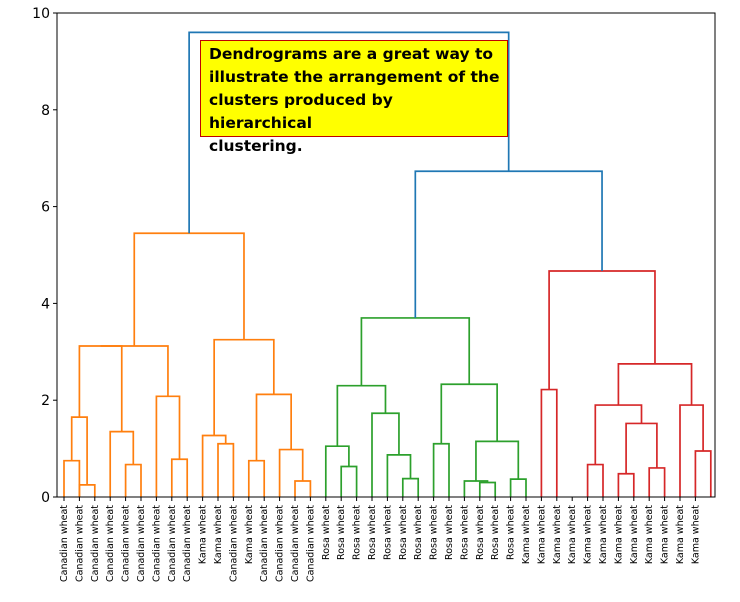 Image resolution: width=740 pixels, height=602 pixels. What do you see at coordinates (44, 256) in the screenshot?
I see `y-axis: 0 2 4 6 8 10` at bounding box center [44, 256].